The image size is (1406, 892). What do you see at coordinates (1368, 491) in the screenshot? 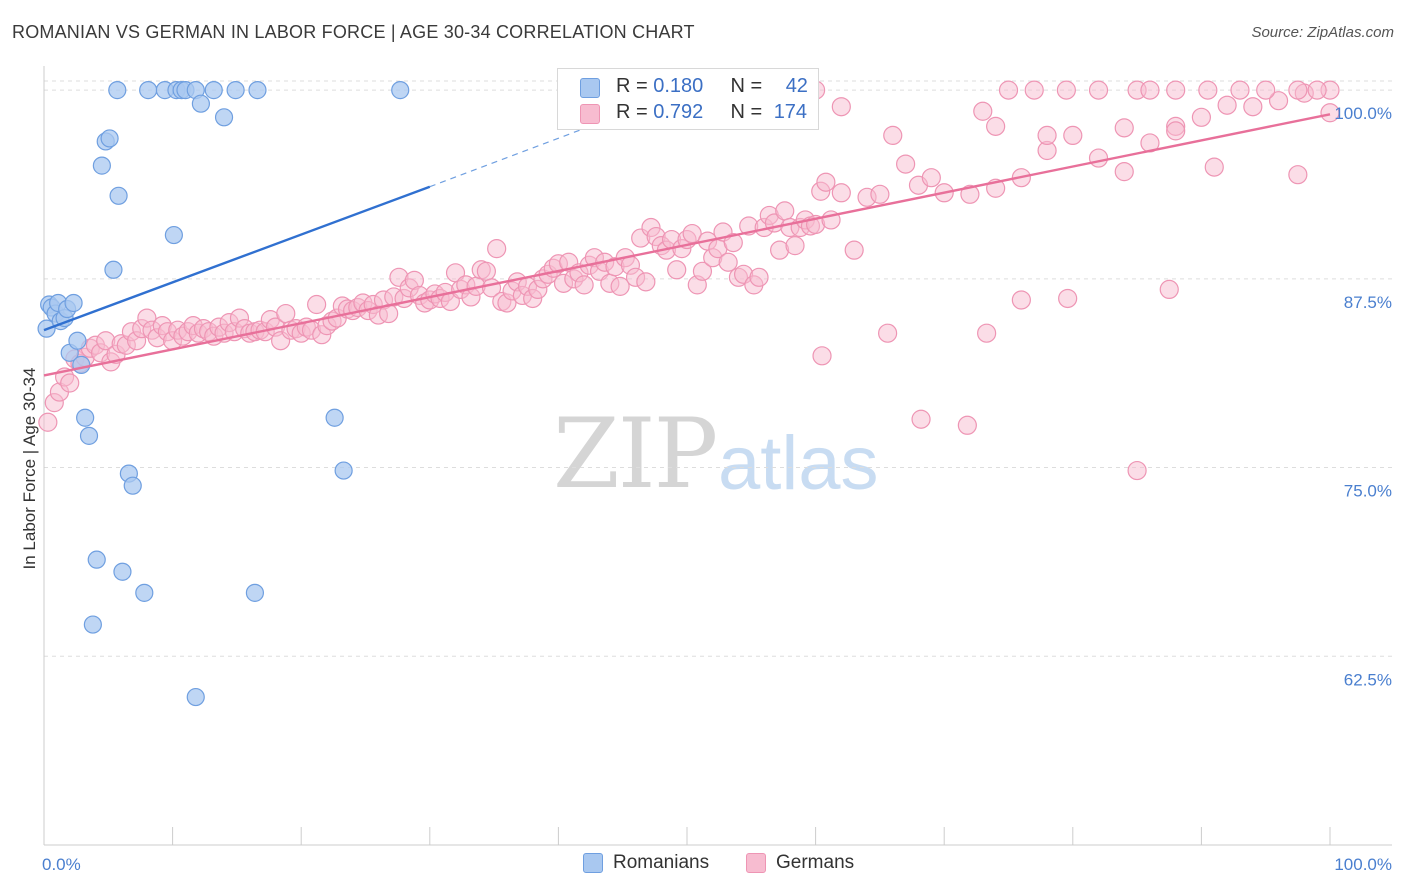
I see `y-tick-label: 75.0%` at bounding box center [1368, 491].